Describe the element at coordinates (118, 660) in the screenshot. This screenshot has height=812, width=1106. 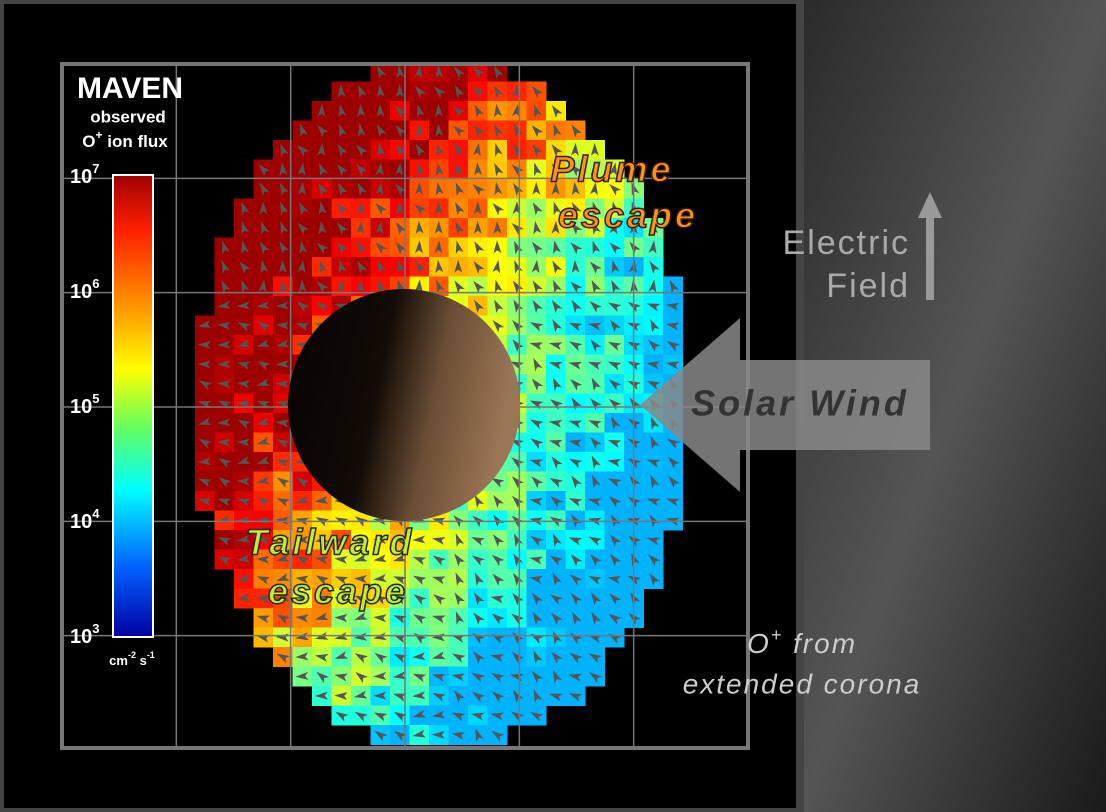
I see `unit: cm` at that location.